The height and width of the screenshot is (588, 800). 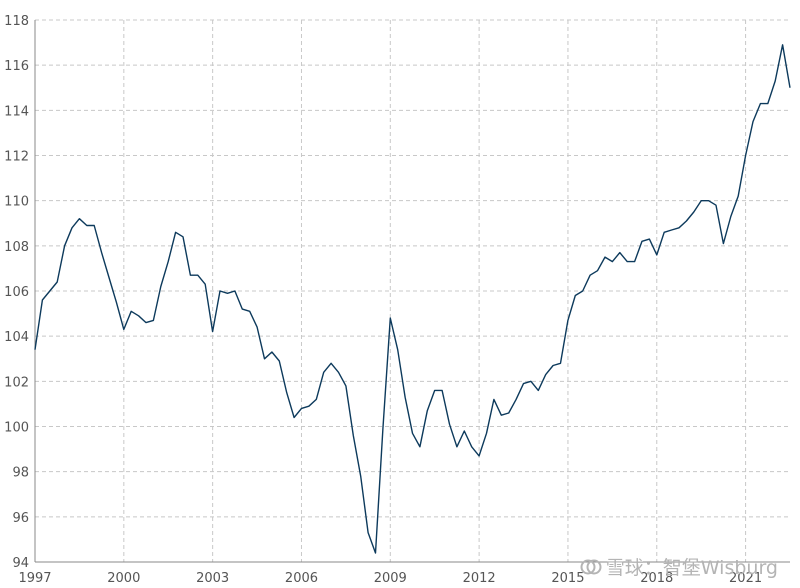 I want to click on x-tick-label: 1997, so click(x=34, y=578).